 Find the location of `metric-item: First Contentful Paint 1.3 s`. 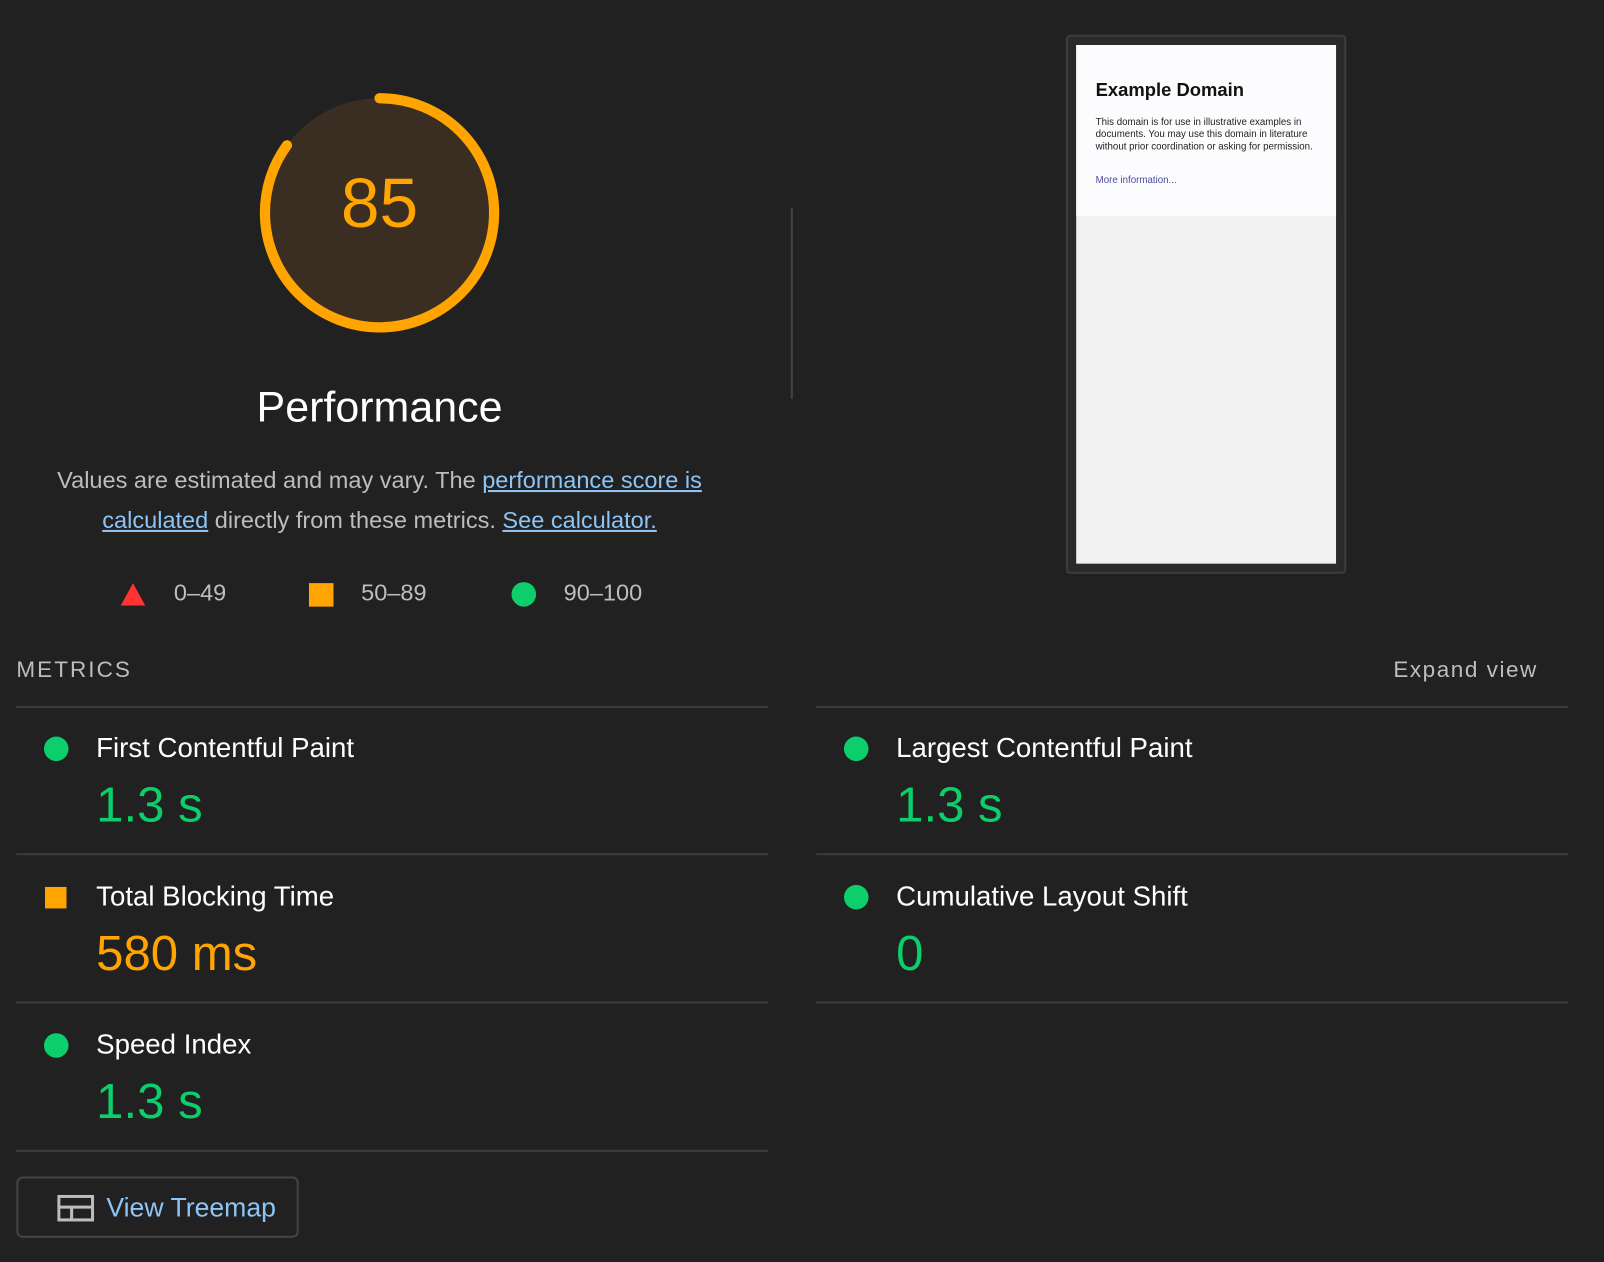

metric-item: First Contentful Paint 1.3 s is located at coordinates (392, 782).